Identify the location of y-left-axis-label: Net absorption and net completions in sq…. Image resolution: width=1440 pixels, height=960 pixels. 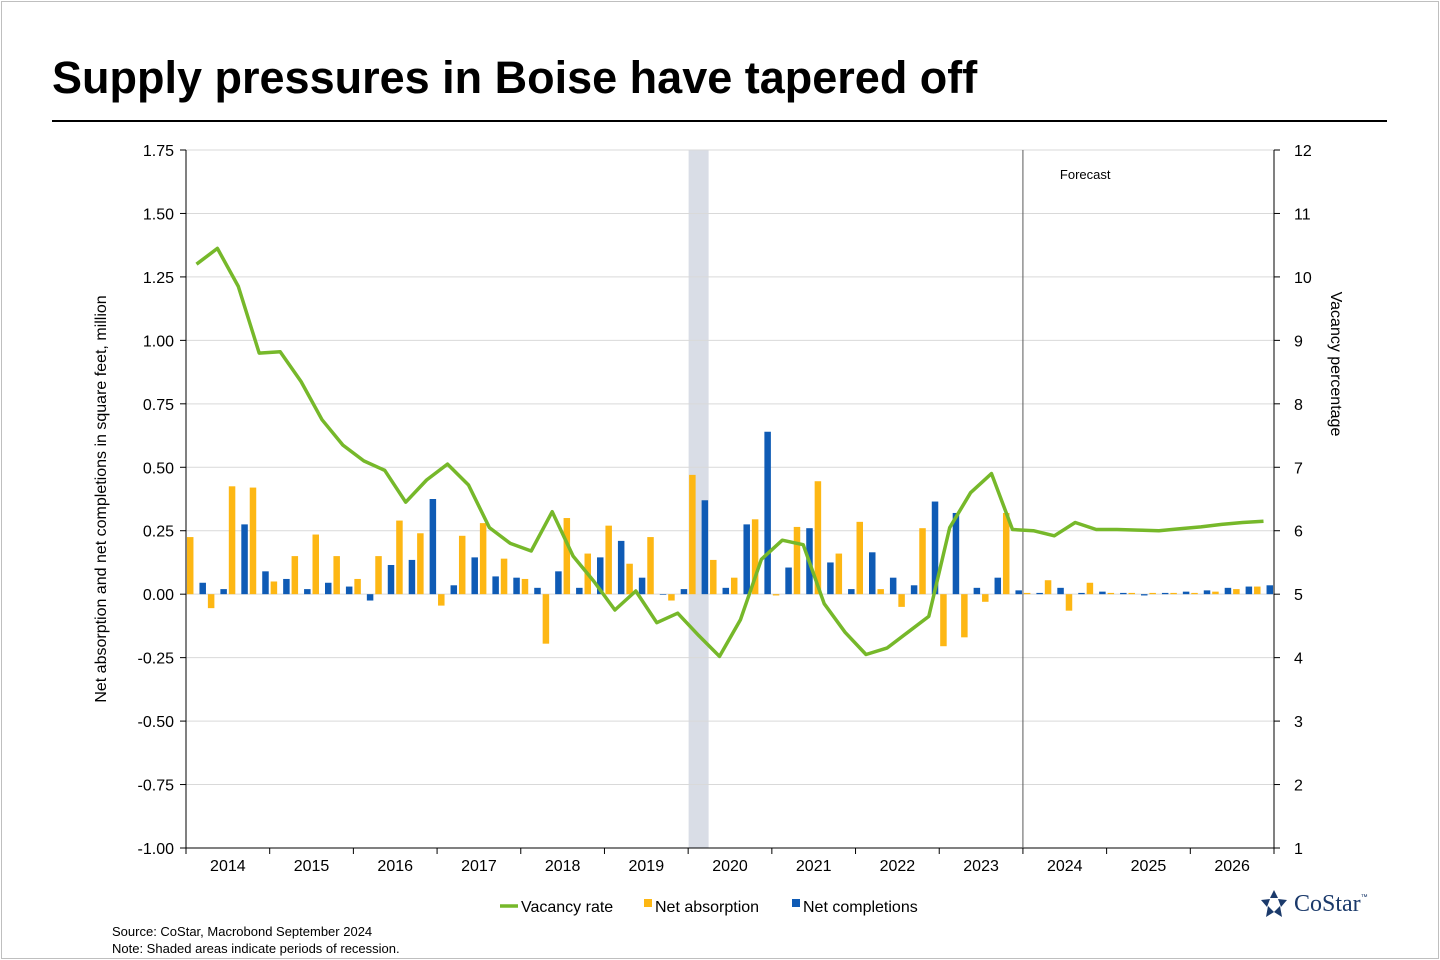
(101, 498).